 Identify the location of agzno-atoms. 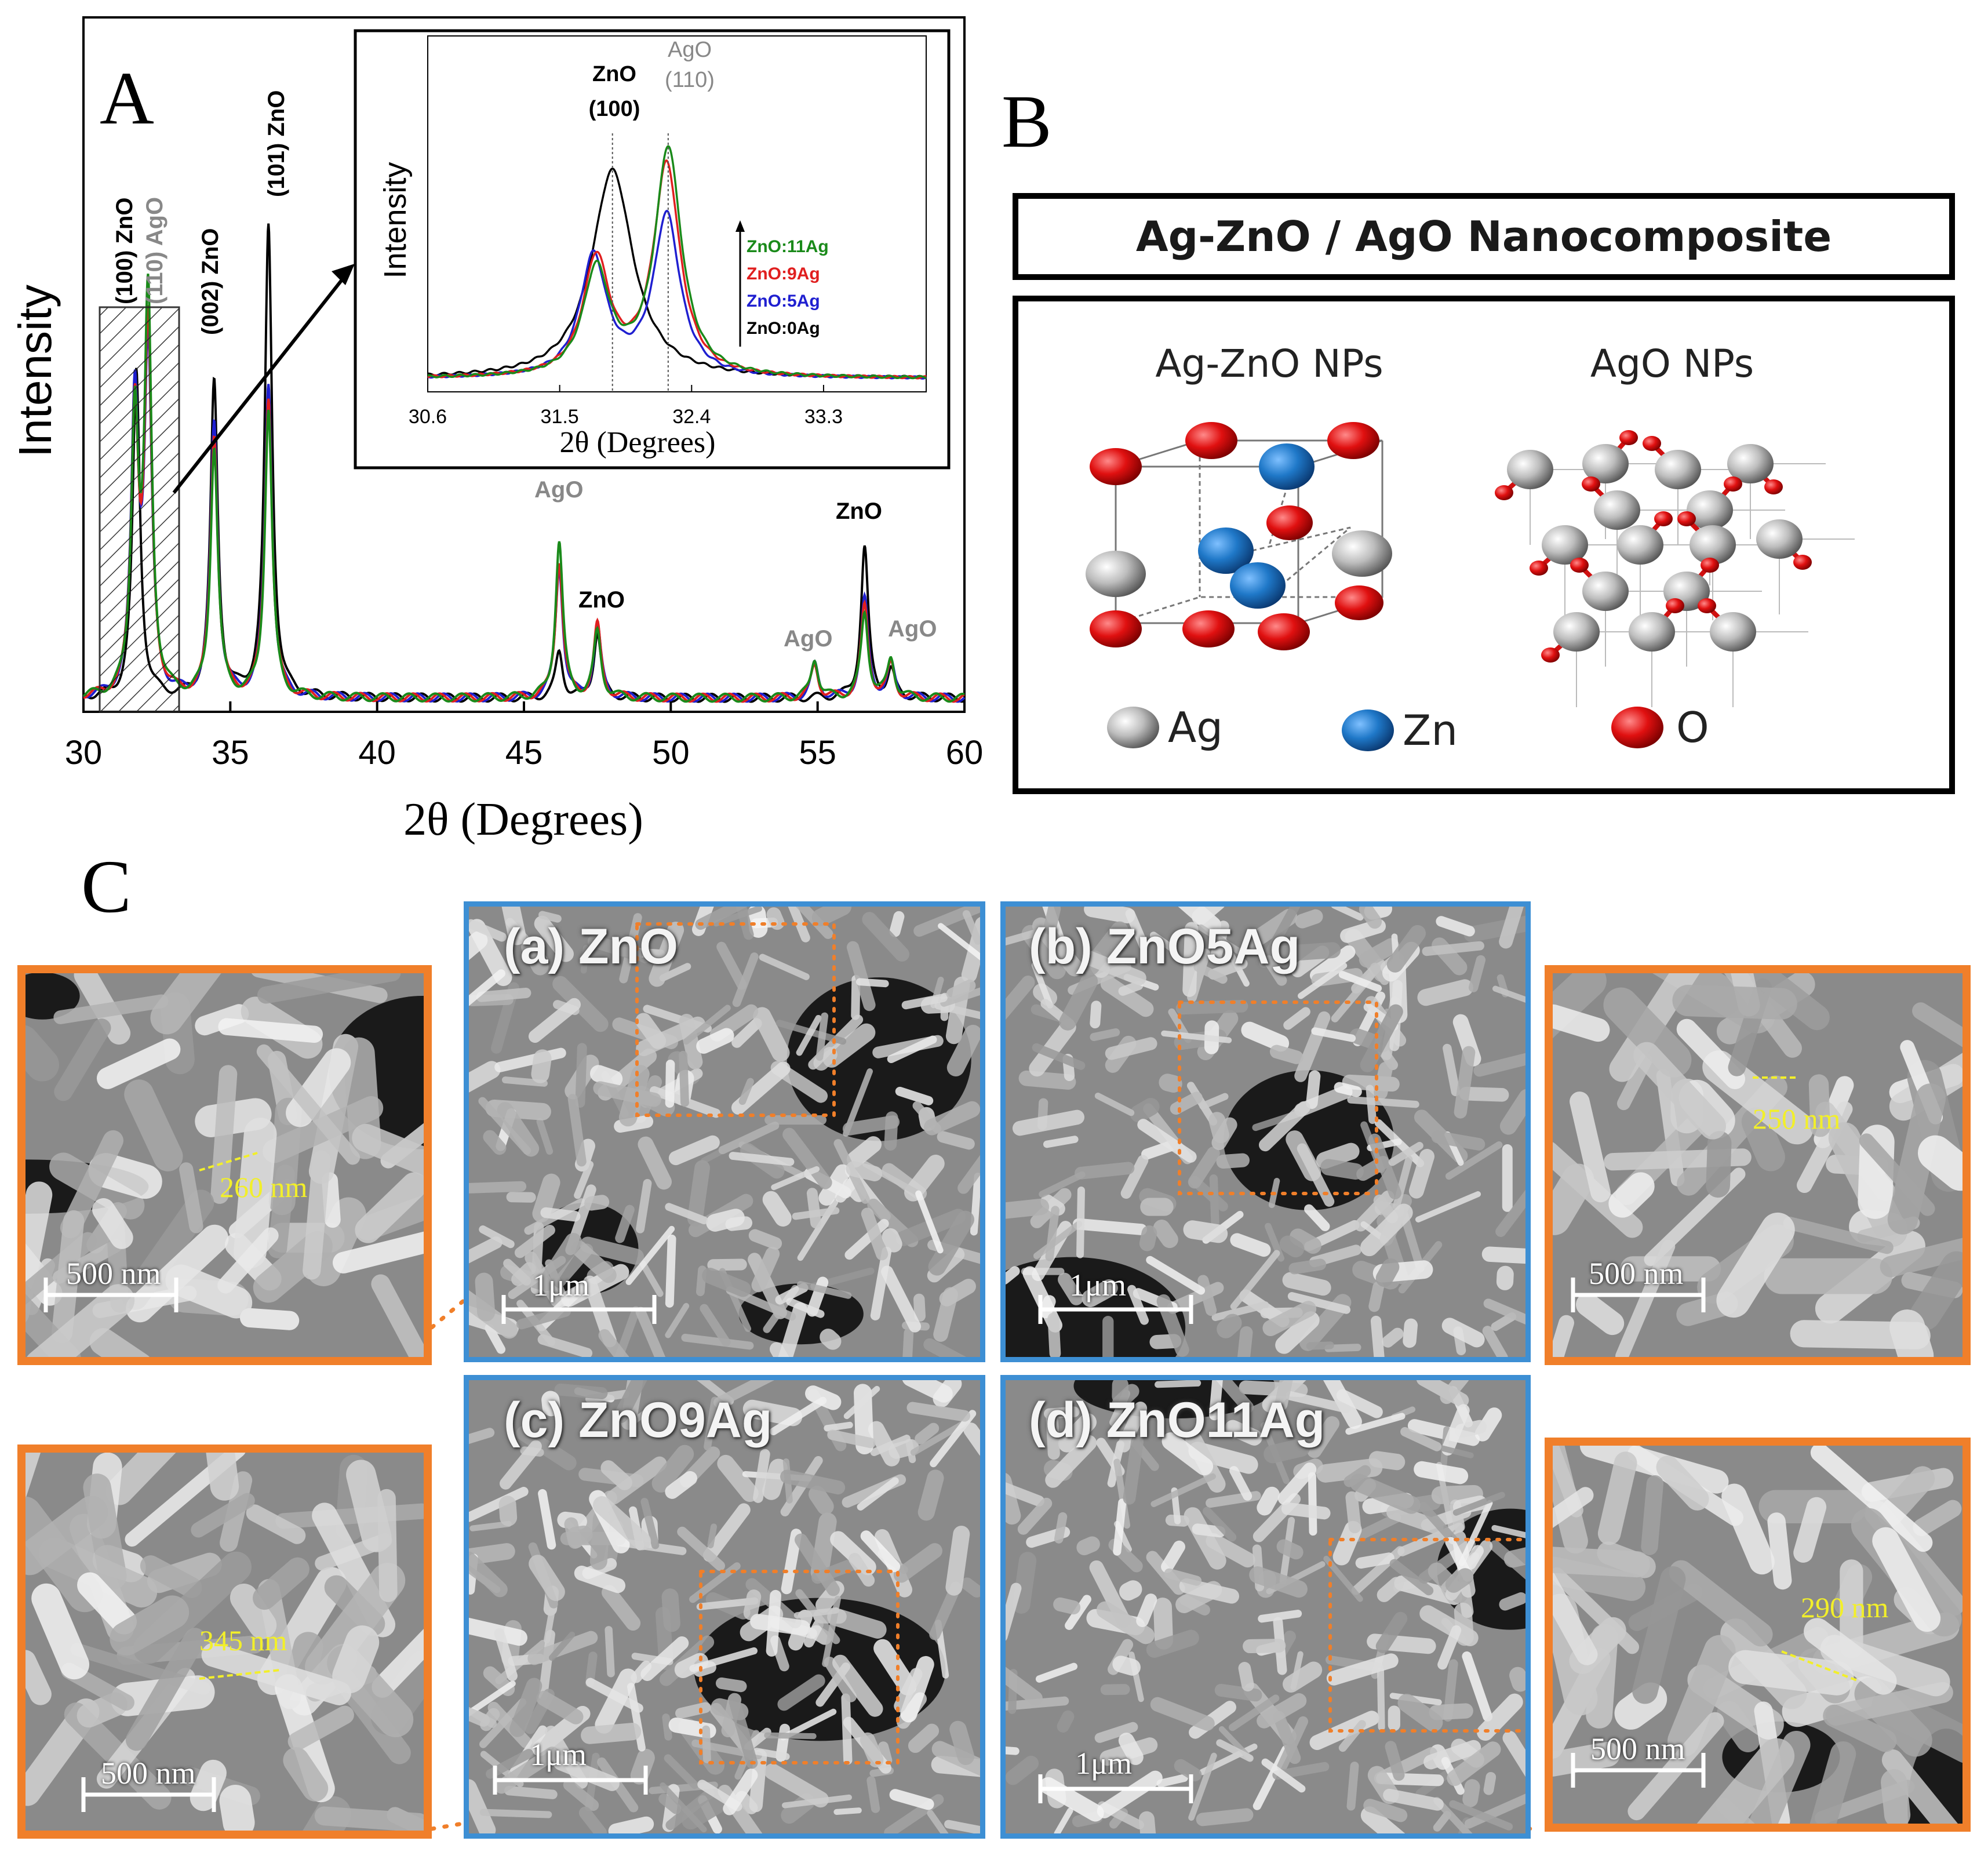
(1239, 536).